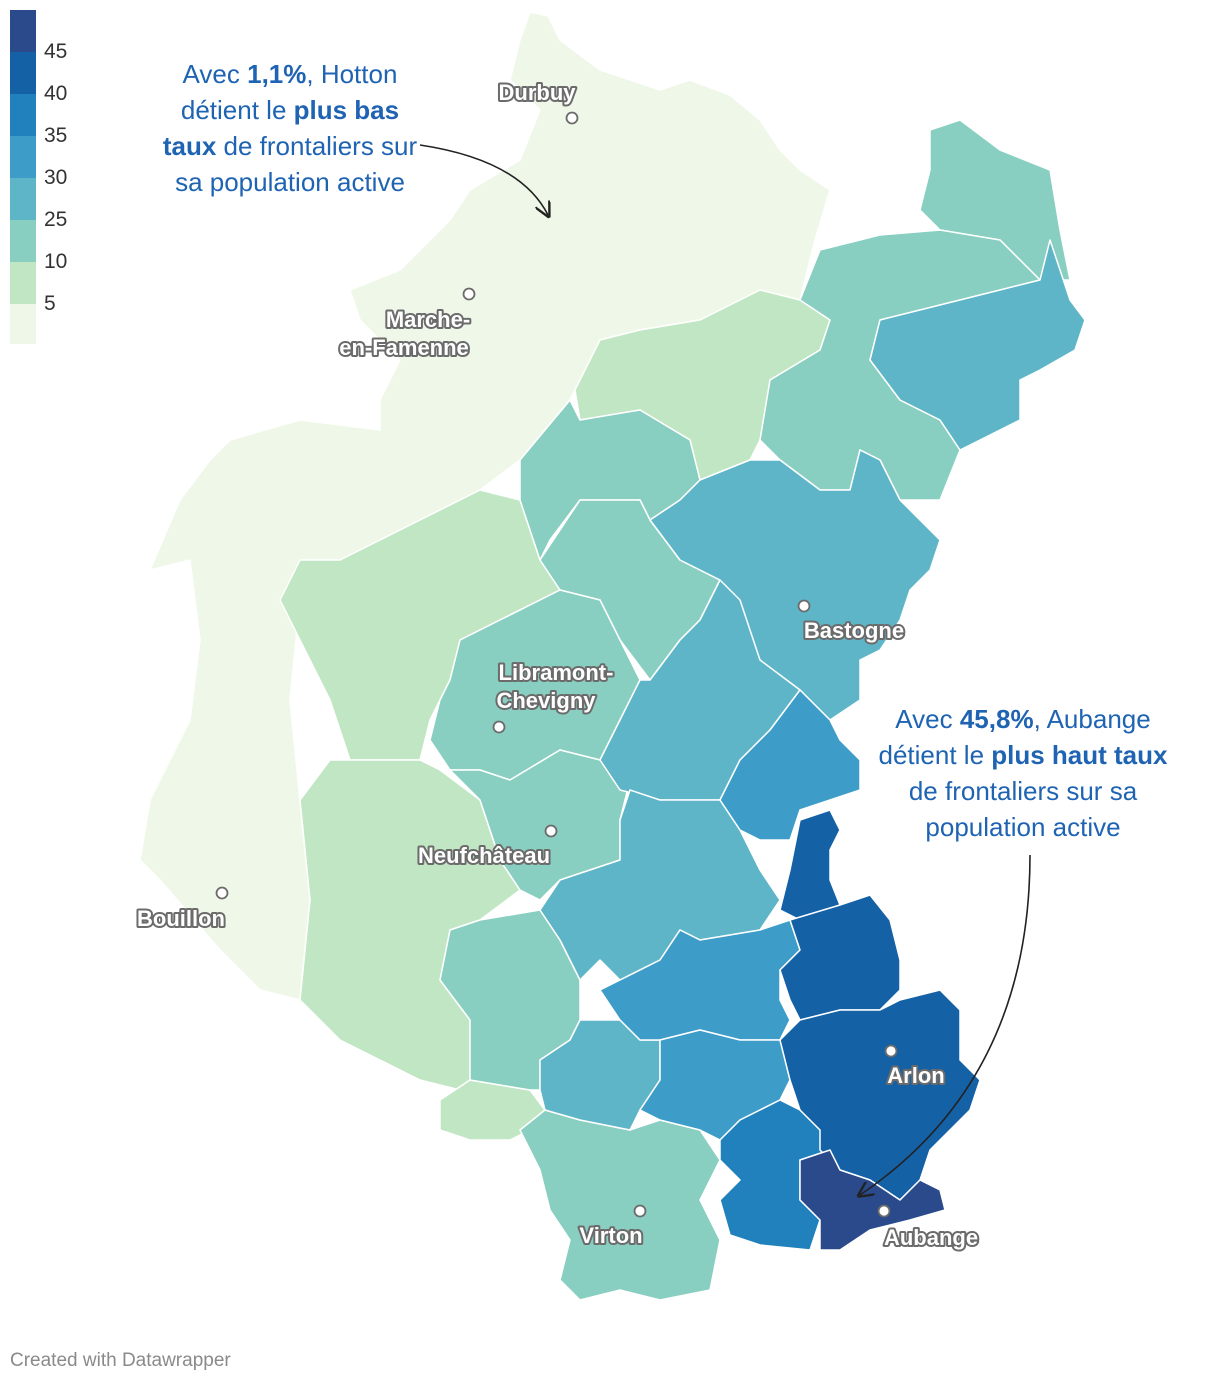 The image size is (1220, 1386). What do you see at coordinates (55, 261) in the screenshot?
I see `legend-label: 10` at bounding box center [55, 261].